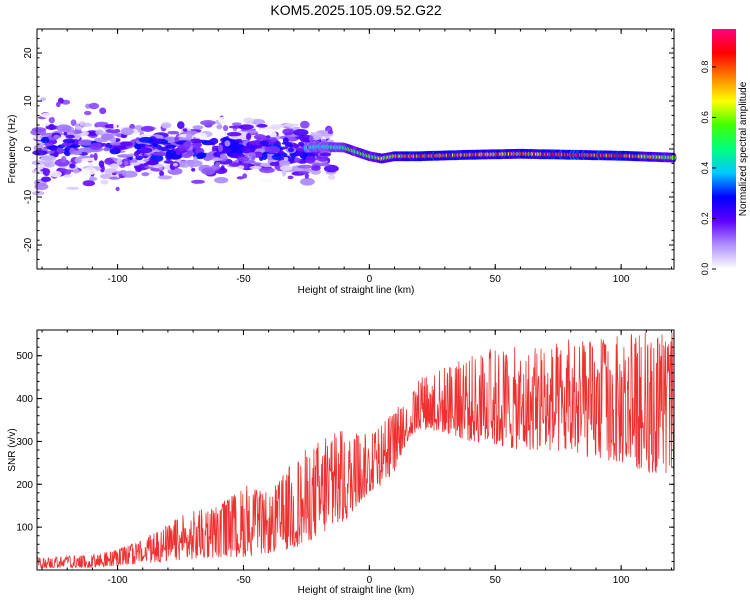  I want to click on y-tick-label: 0, so click(28, 149).